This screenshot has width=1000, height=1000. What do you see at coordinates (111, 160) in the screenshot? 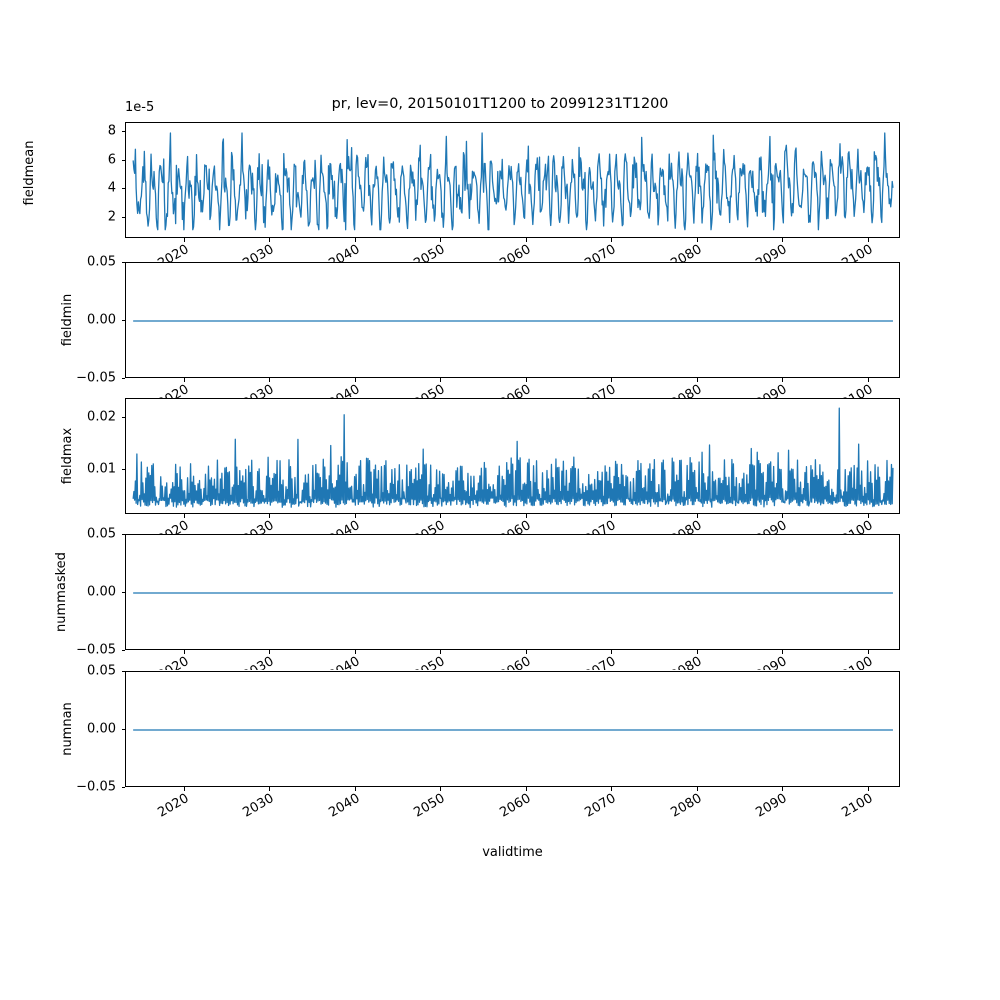
I see `ytick-fieldmean-6: 6` at bounding box center [111, 160].